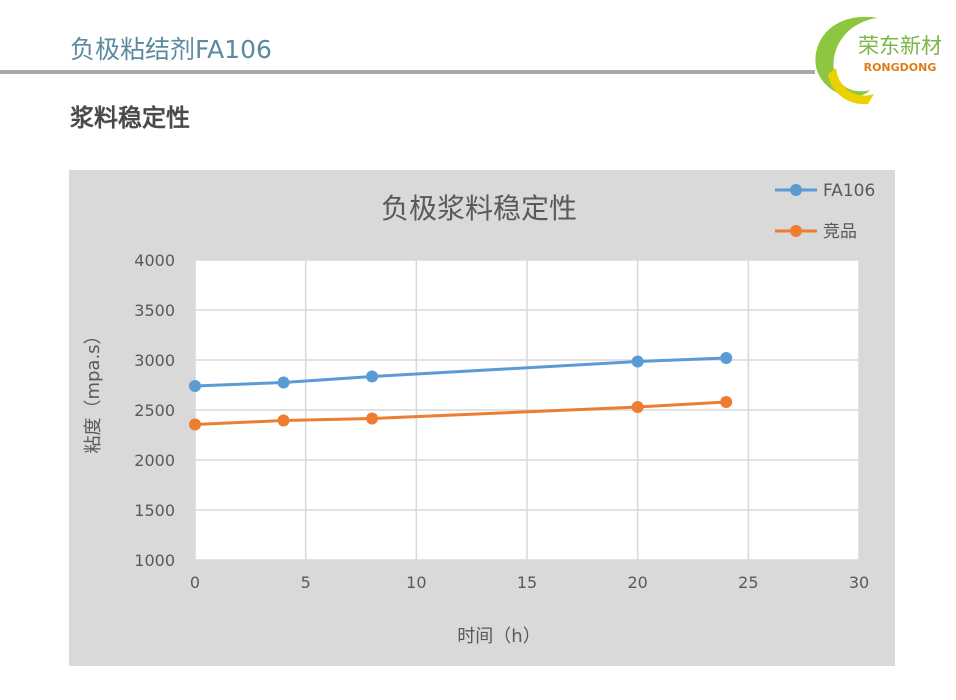 Image resolution: width=956 pixels, height=700 pixels. What do you see at coordinates (154, 510) in the screenshot?
I see `y-tick-label: 1500` at bounding box center [154, 510].